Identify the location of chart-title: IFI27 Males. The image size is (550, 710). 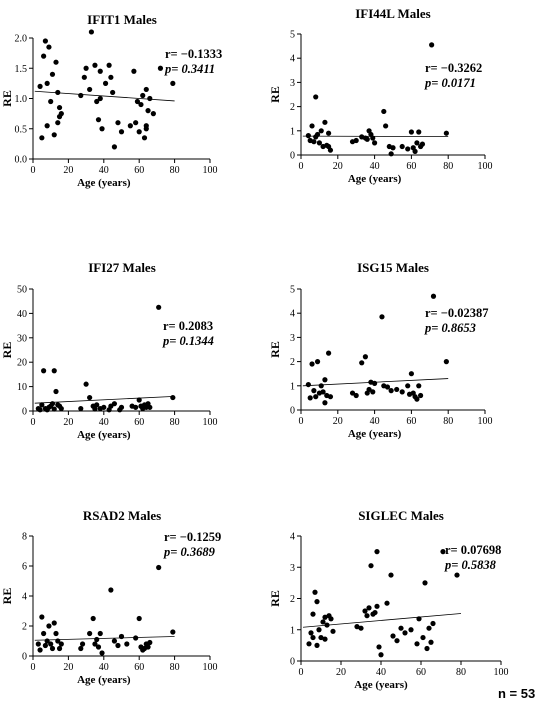
(122, 267).